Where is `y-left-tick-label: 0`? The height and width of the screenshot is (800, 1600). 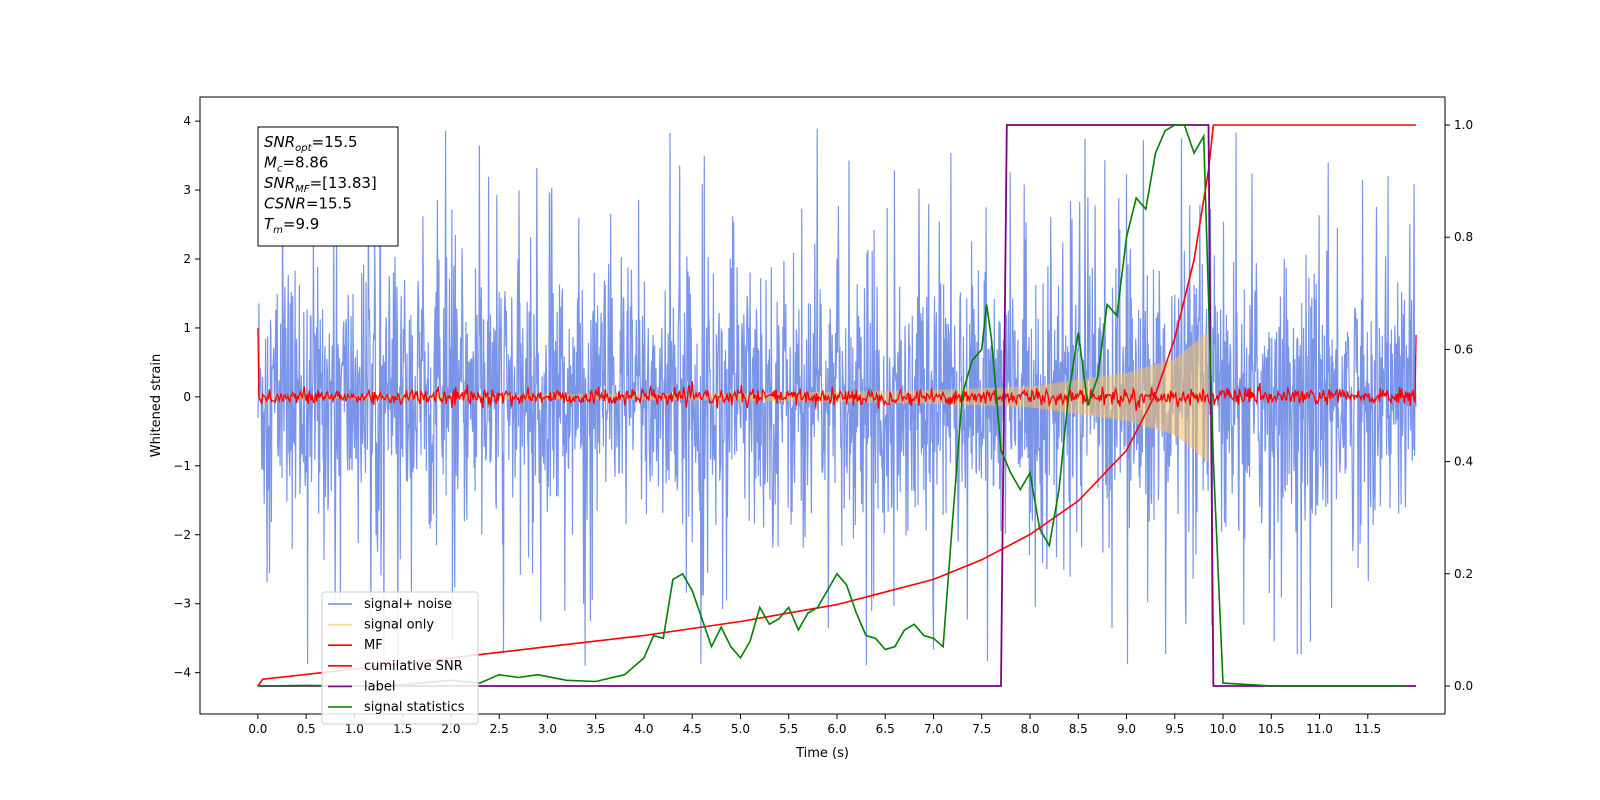 y-left-tick-label: 0 is located at coordinates (187, 397).